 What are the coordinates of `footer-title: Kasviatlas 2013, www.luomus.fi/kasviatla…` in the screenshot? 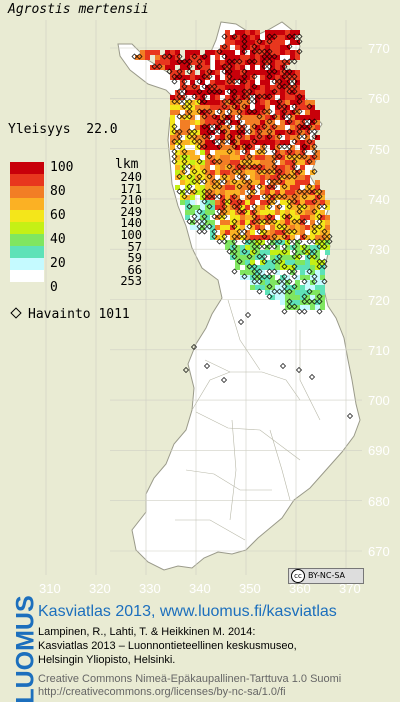 It's located at (187, 611).